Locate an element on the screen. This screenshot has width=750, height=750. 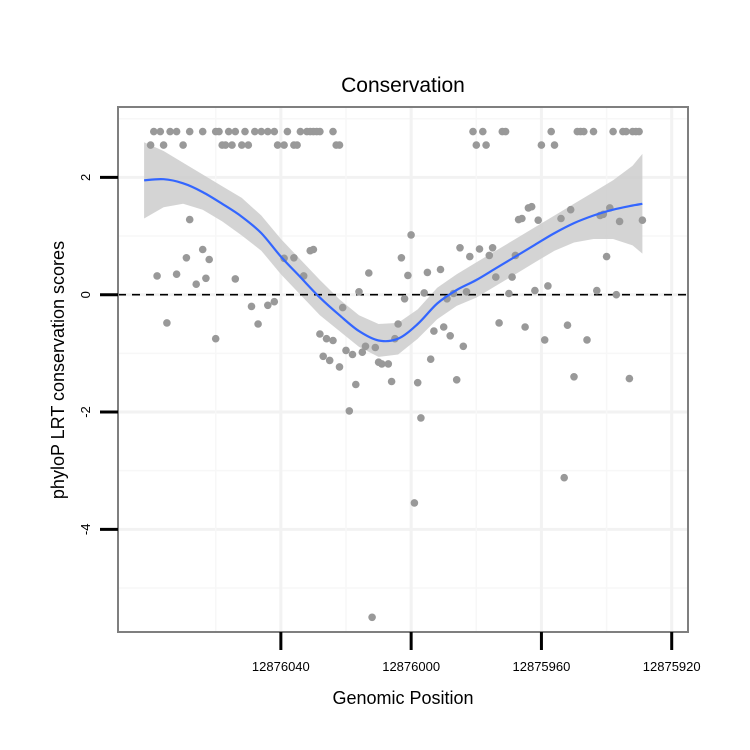
y-axis: 2 0 -2 -4 is located at coordinates (98, 354).